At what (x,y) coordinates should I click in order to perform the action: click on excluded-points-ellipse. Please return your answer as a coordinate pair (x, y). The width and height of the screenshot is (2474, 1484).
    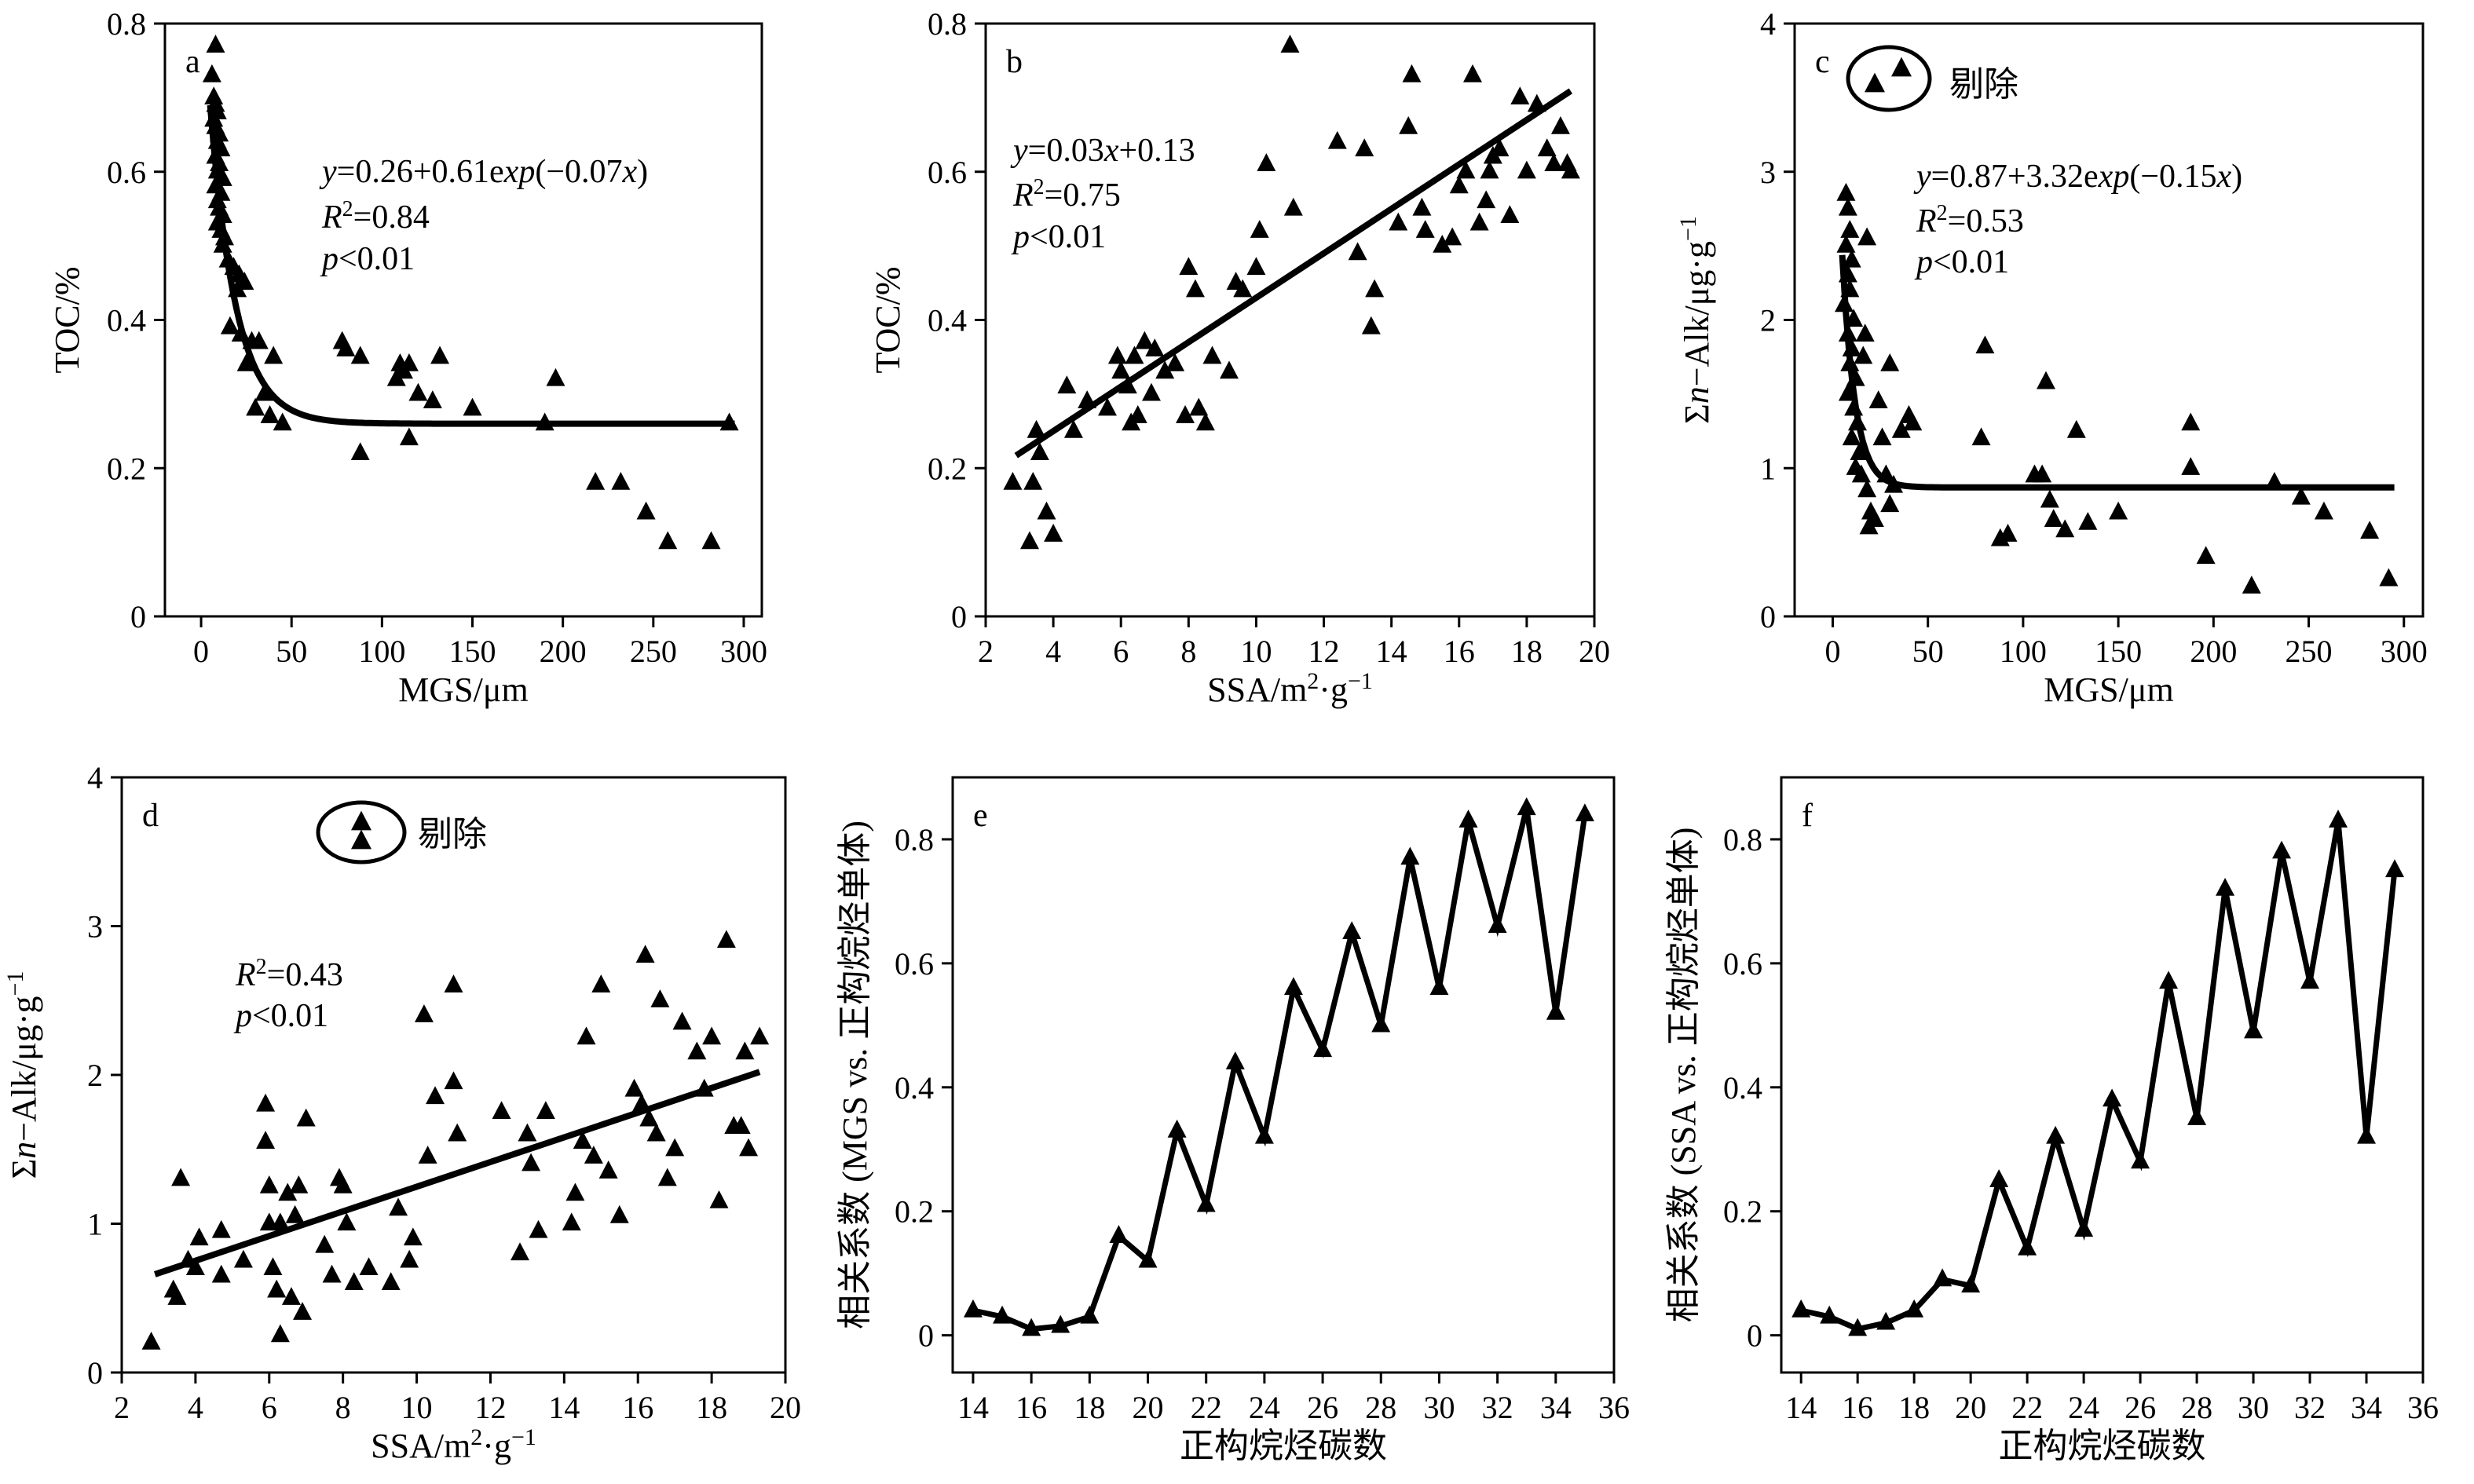
    Looking at the image, I should click on (362, 832).